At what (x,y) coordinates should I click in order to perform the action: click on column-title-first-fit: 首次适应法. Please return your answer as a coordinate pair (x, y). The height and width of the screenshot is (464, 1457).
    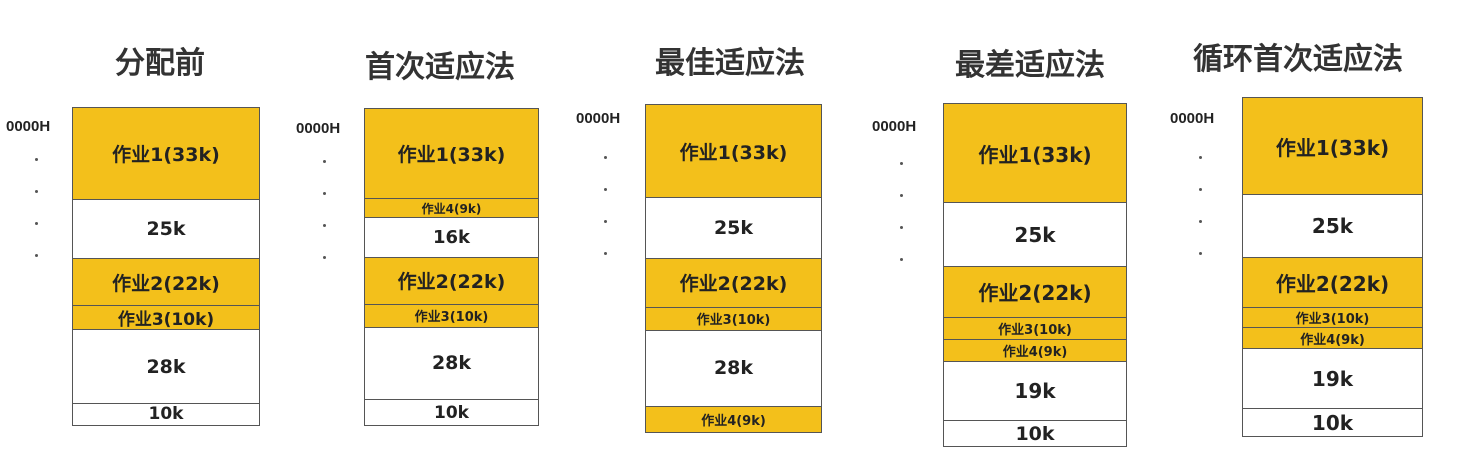
    Looking at the image, I should click on (440, 67).